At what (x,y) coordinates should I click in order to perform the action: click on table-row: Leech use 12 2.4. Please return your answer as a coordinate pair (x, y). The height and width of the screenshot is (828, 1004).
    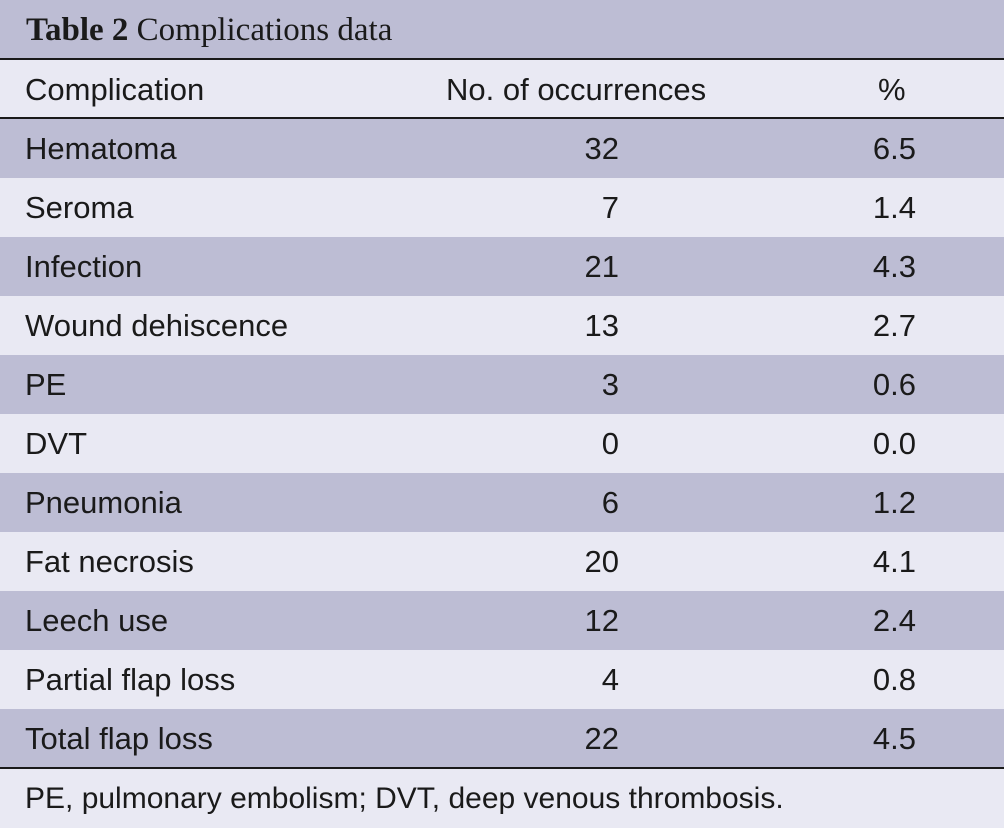
    Looking at the image, I should click on (502, 620).